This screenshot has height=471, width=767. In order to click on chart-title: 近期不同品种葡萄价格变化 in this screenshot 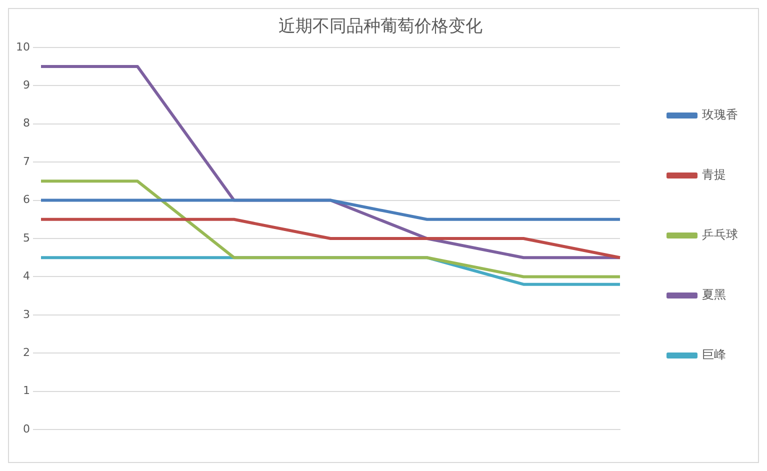, I will do `click(380, 26)`.